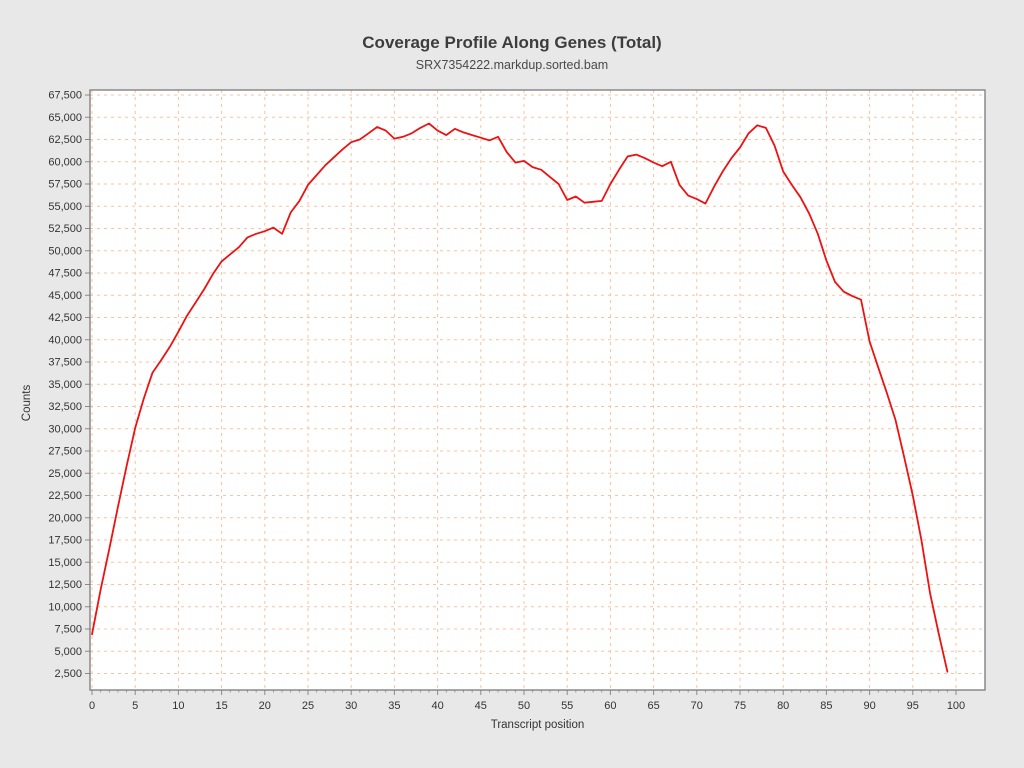 The width and height of the screenshot is (1024, 768). I want to click on x-tick-label: 75, so click(740, 706).